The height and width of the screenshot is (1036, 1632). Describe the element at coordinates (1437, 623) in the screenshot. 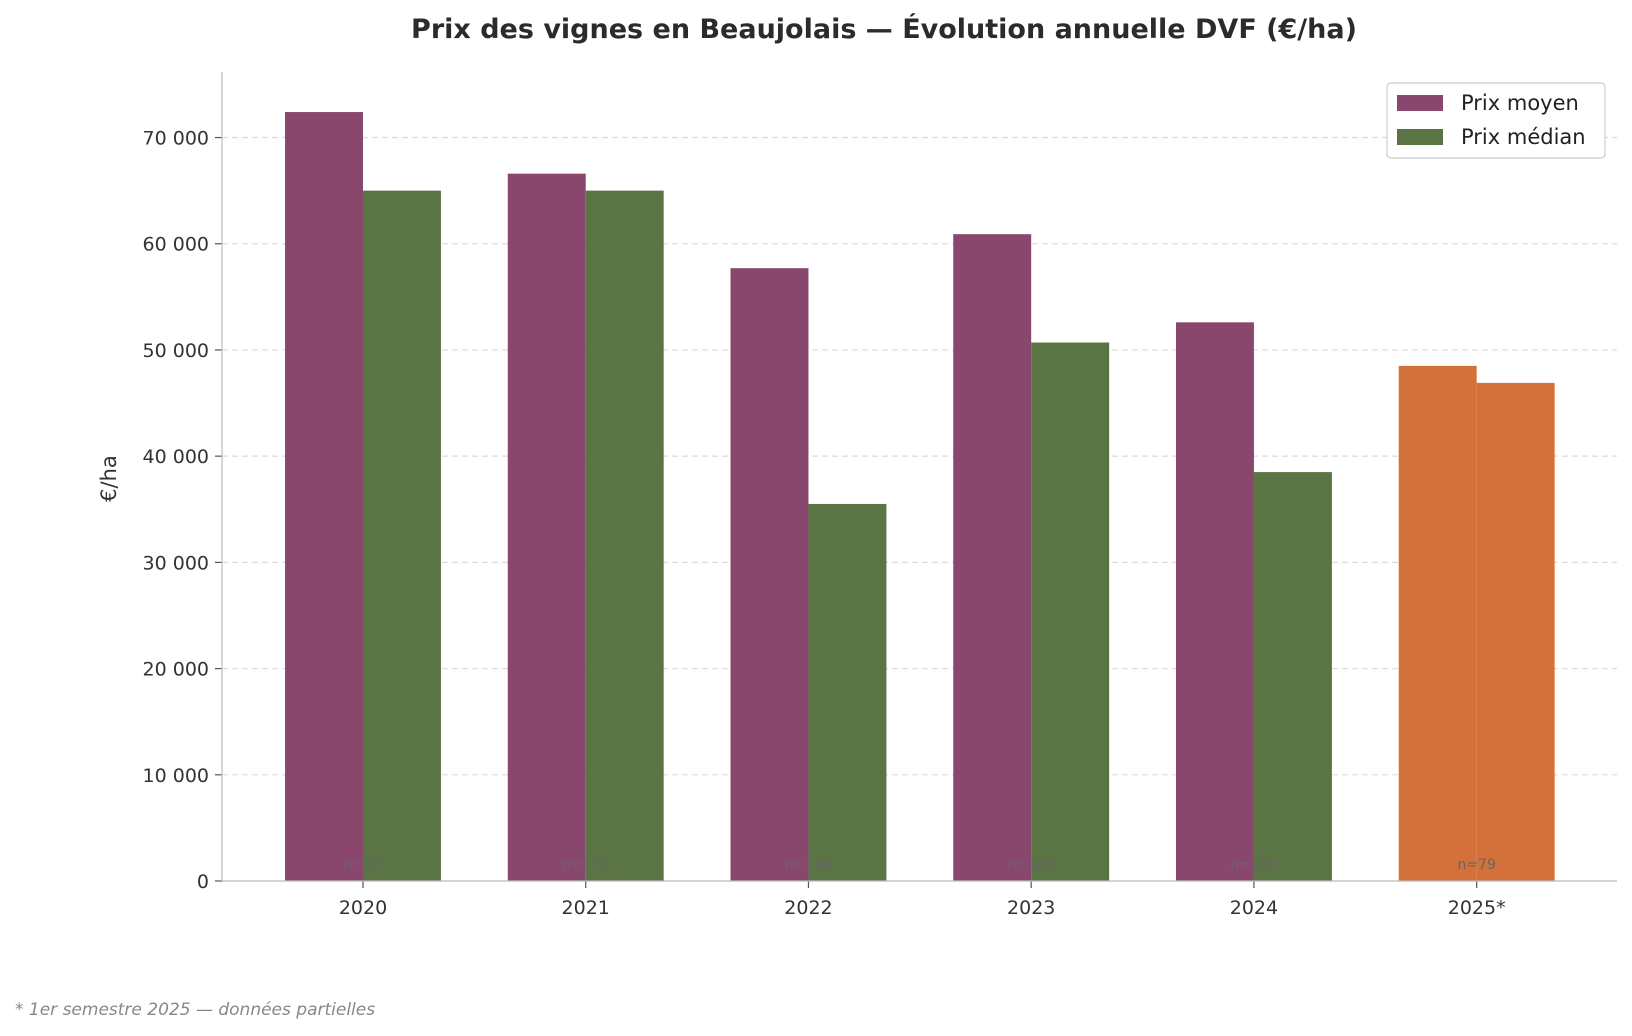

I see `bar-mean-2025*` at that location.